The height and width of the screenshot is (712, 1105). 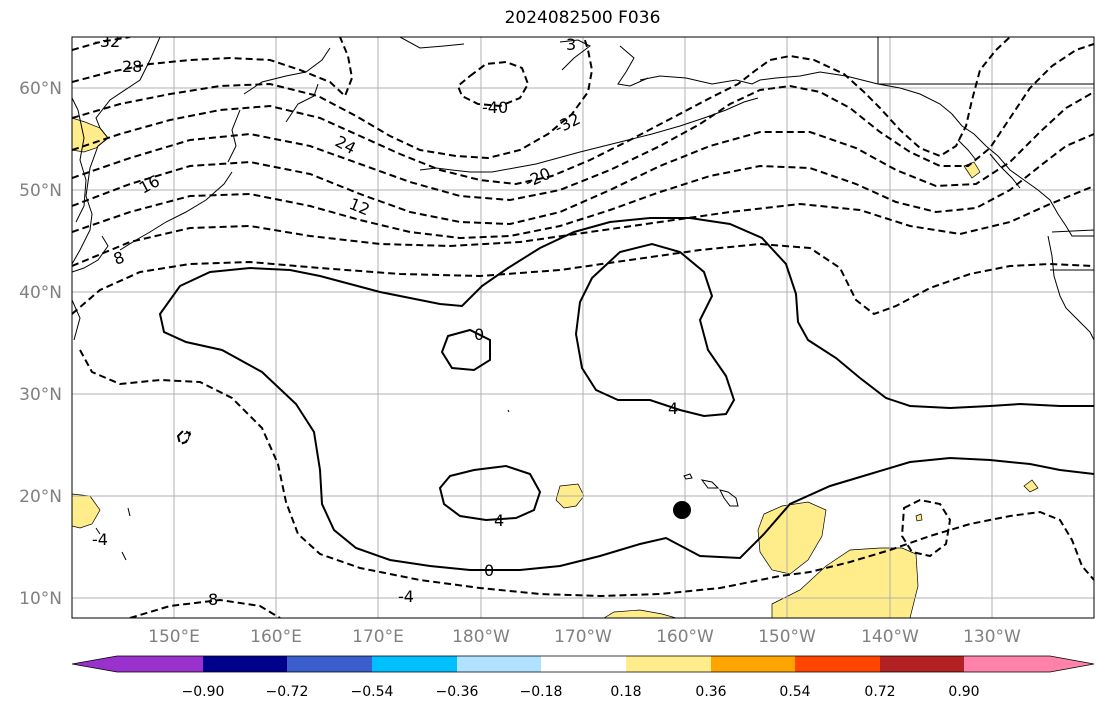 I want to click on lon-label: 150°E, so click(x=174, y=637).